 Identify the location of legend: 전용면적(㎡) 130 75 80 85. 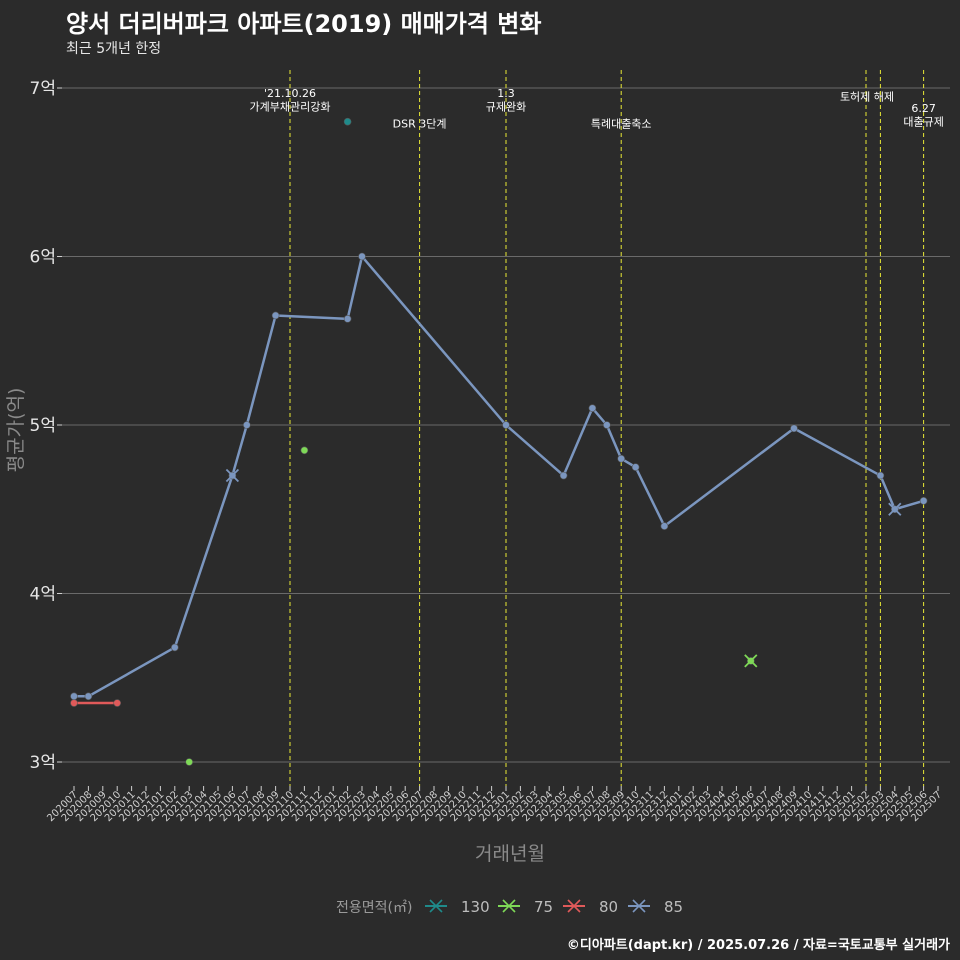
(509, 907).